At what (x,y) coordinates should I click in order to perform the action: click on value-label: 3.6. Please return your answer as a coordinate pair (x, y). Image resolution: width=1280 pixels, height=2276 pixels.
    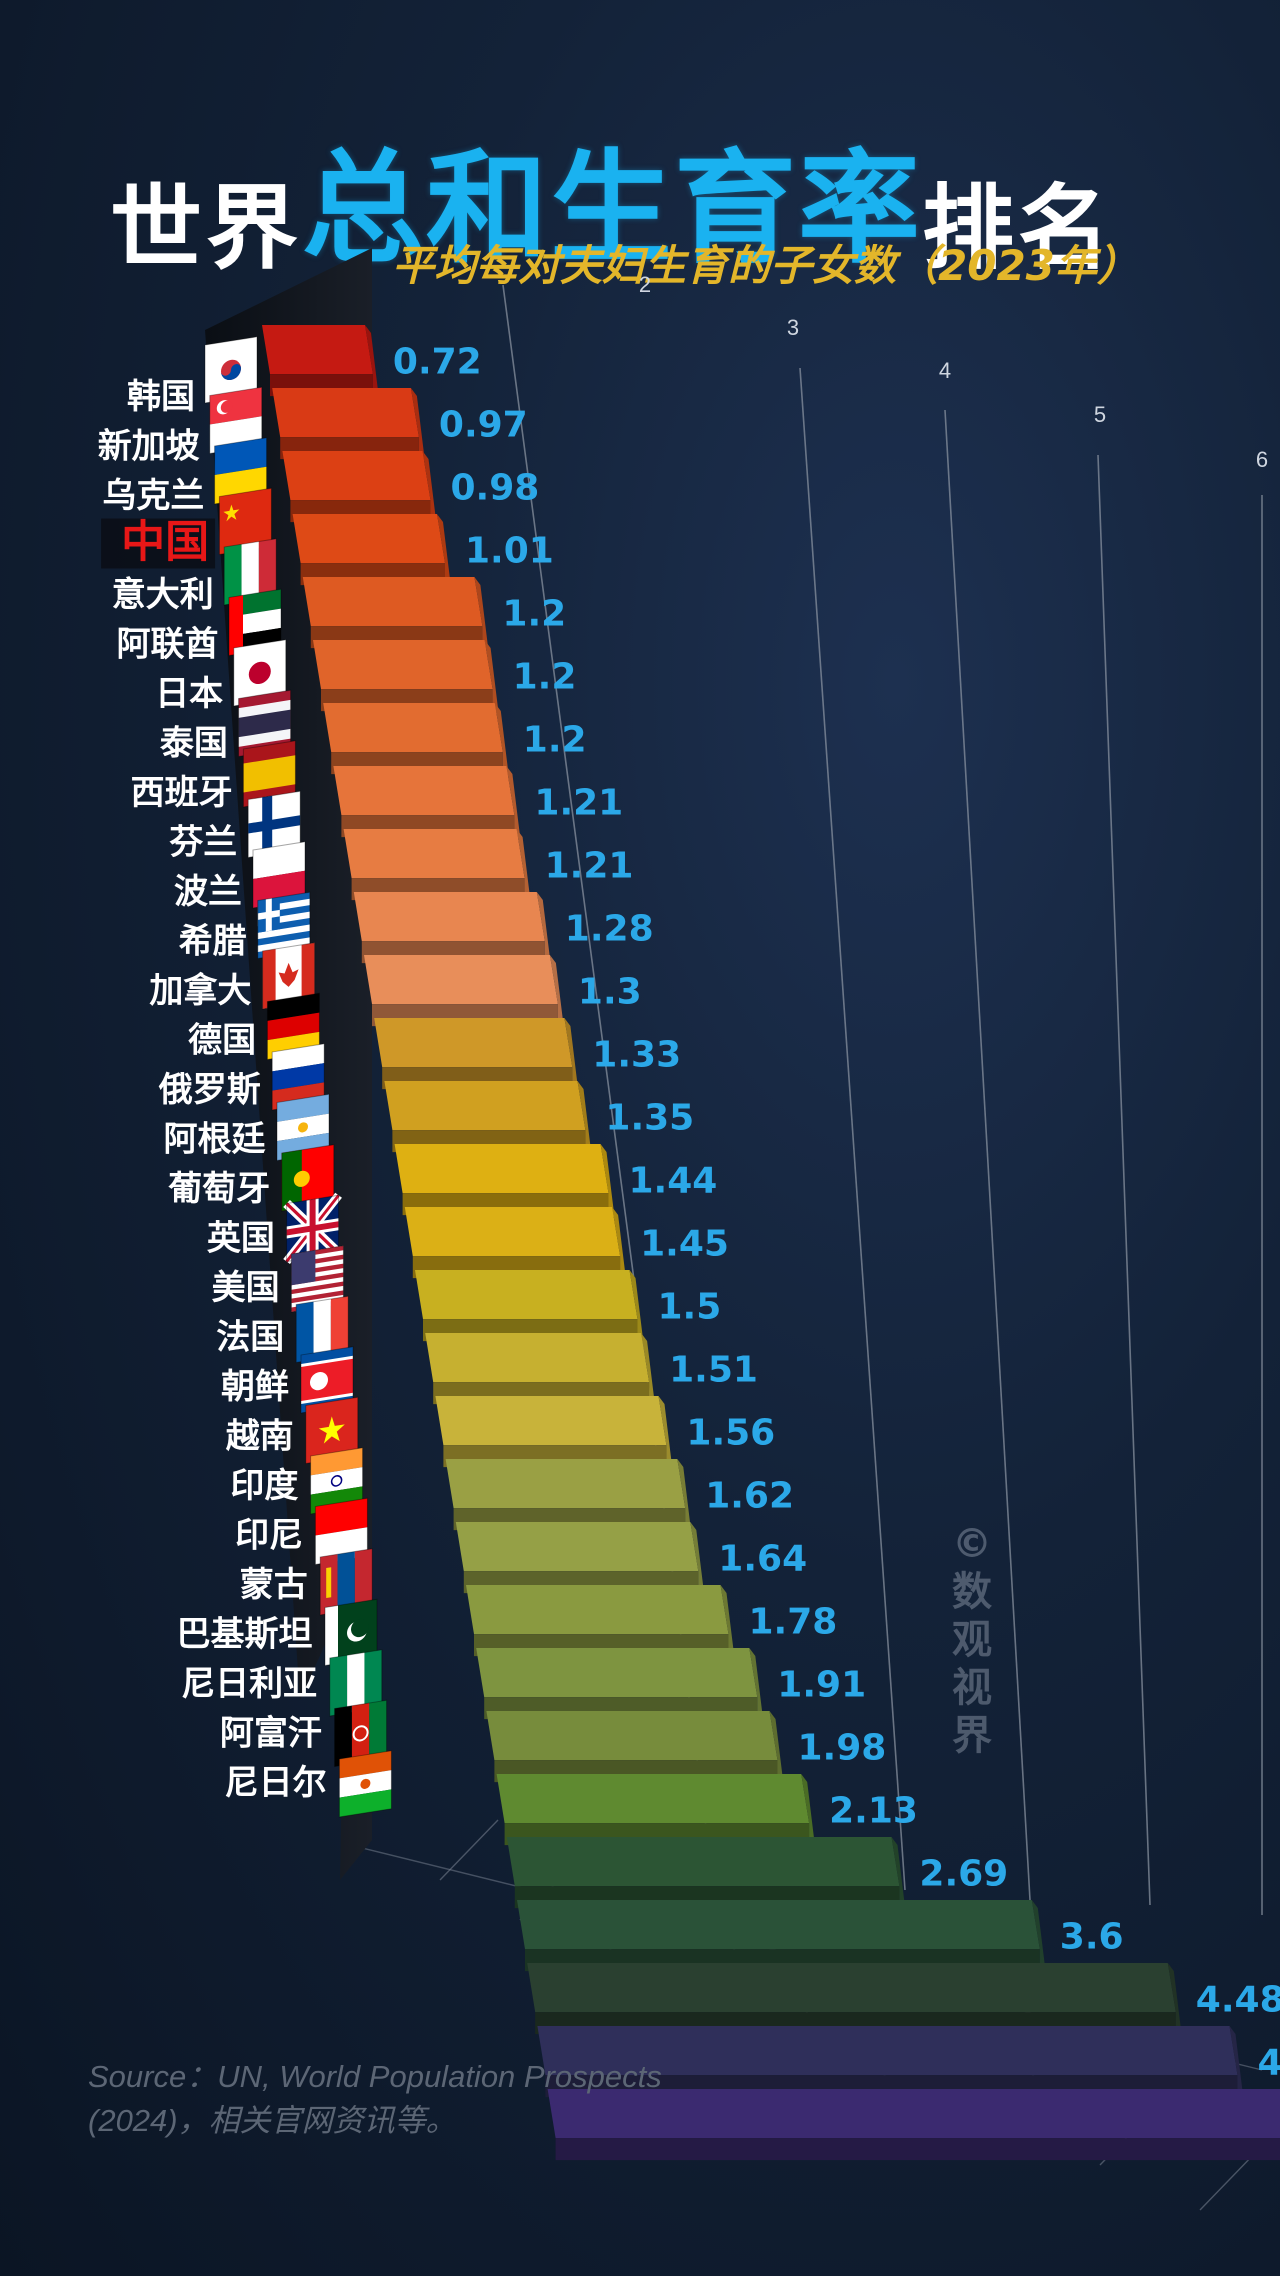
    Looking at the image, I should click on (1092, 1937).